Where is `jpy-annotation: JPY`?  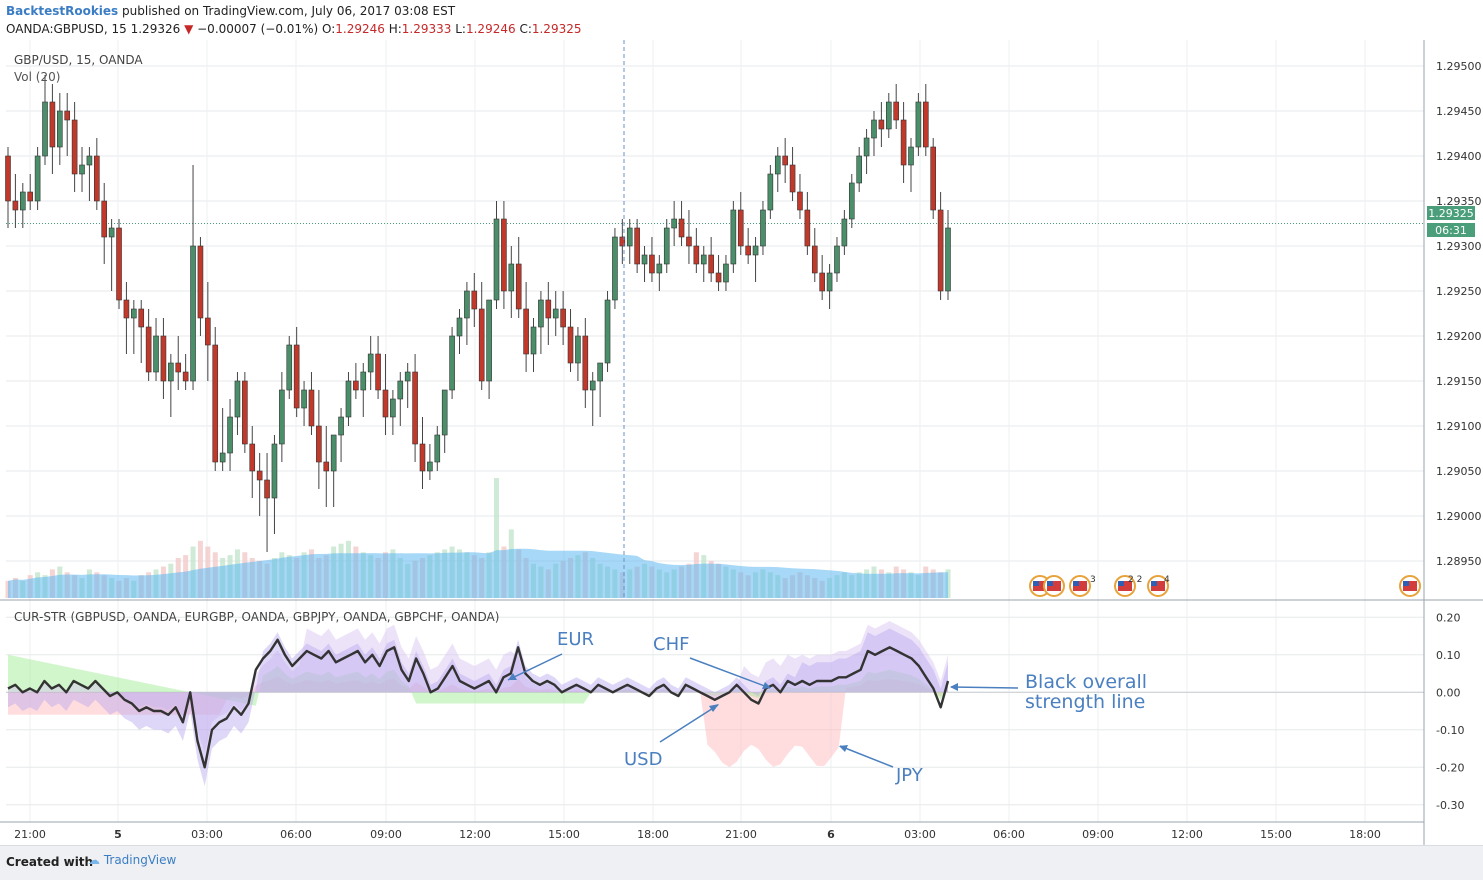
jpy-annotation: JPY is located at coordinates (909, 775).